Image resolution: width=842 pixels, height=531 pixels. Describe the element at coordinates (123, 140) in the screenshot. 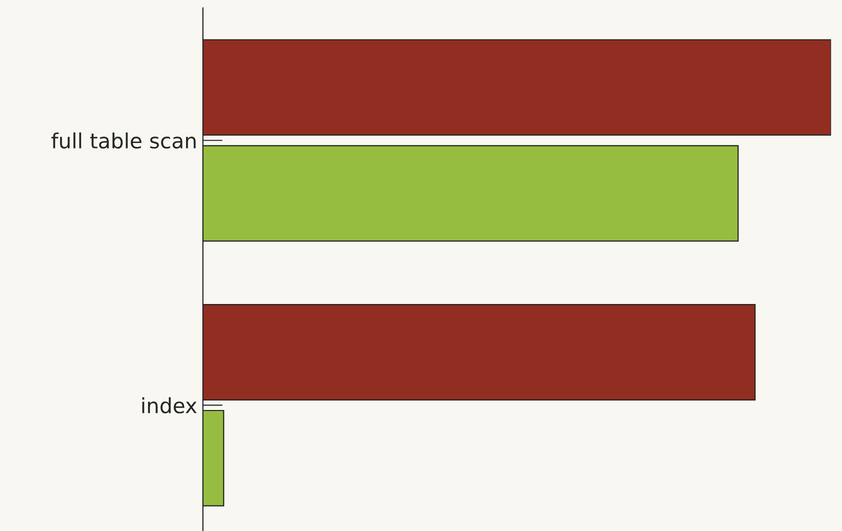

I see `y-tick-label: full table scan` at that location.